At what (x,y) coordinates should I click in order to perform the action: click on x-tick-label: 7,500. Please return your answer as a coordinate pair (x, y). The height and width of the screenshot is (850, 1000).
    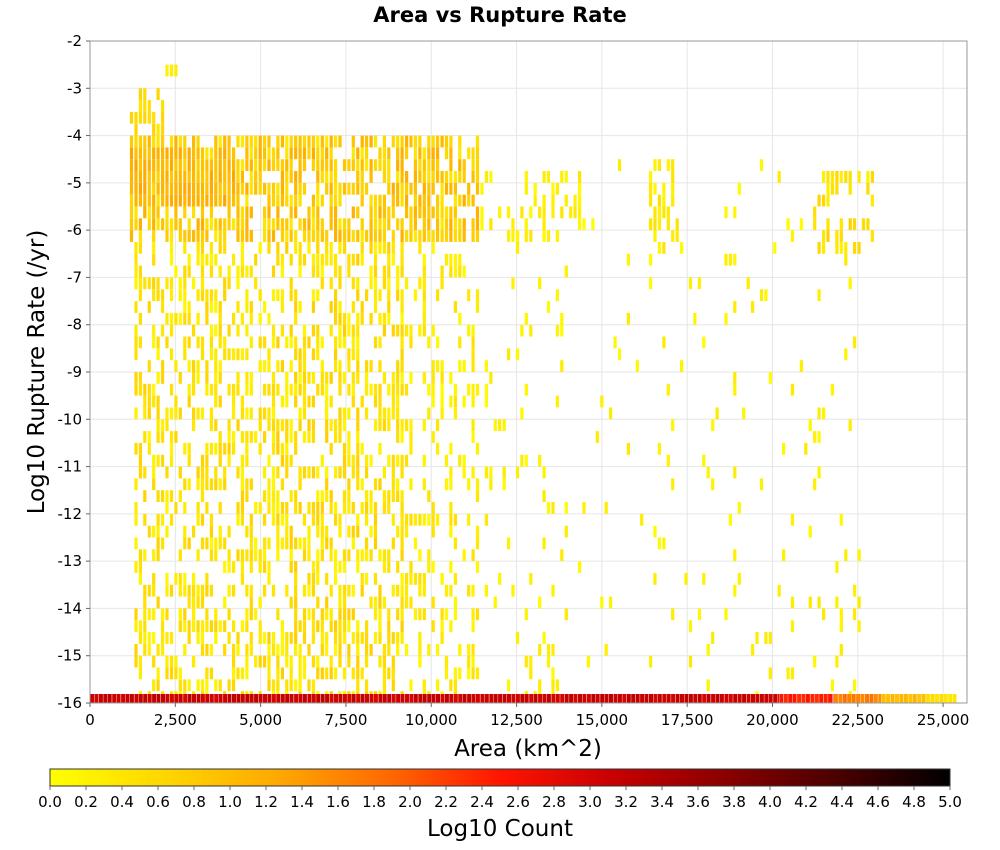
    Looking at the image, I should click on (345, 720).